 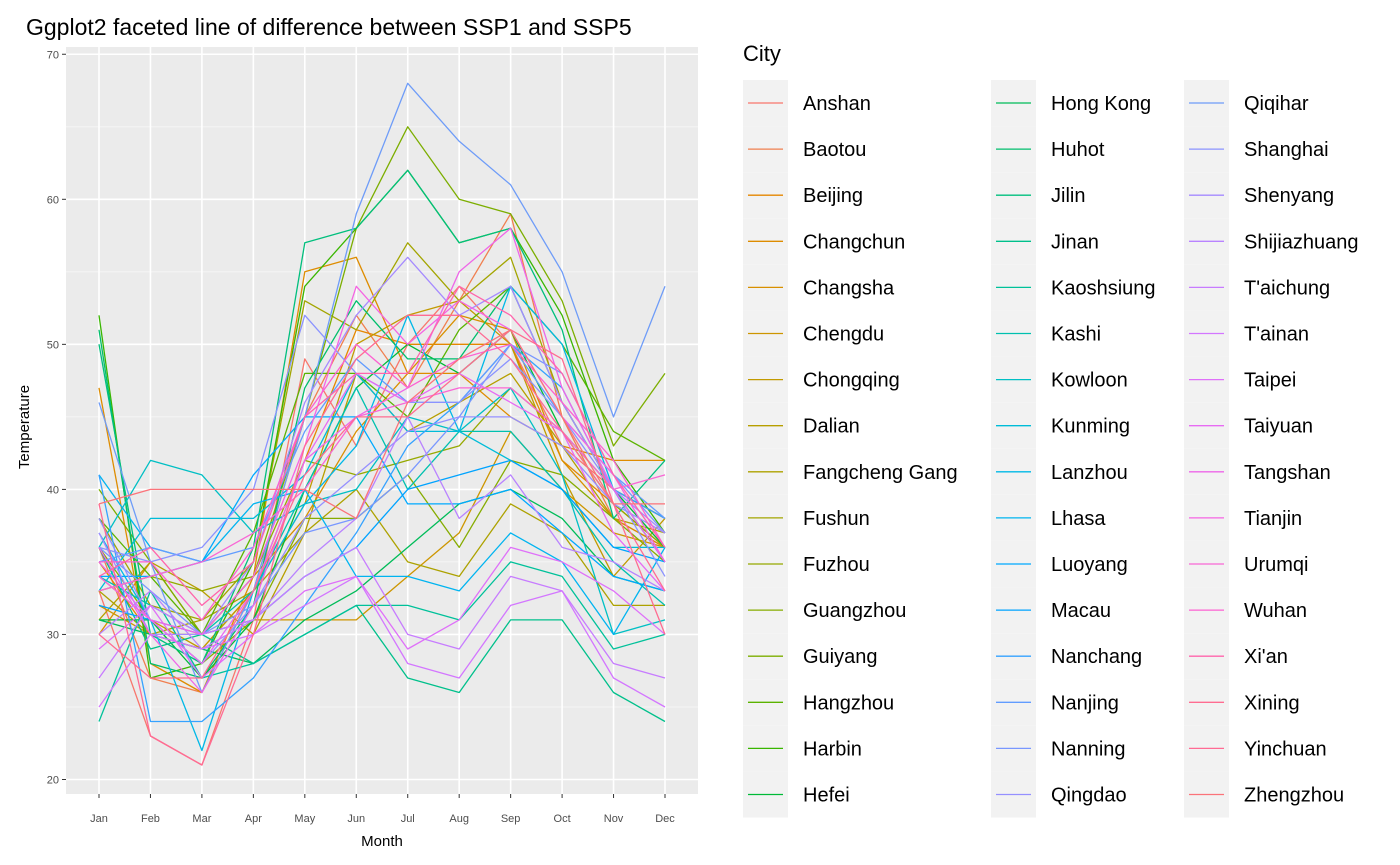 I want to click on legend-label: Kaoshsiung, so click(x=1103, y=288).